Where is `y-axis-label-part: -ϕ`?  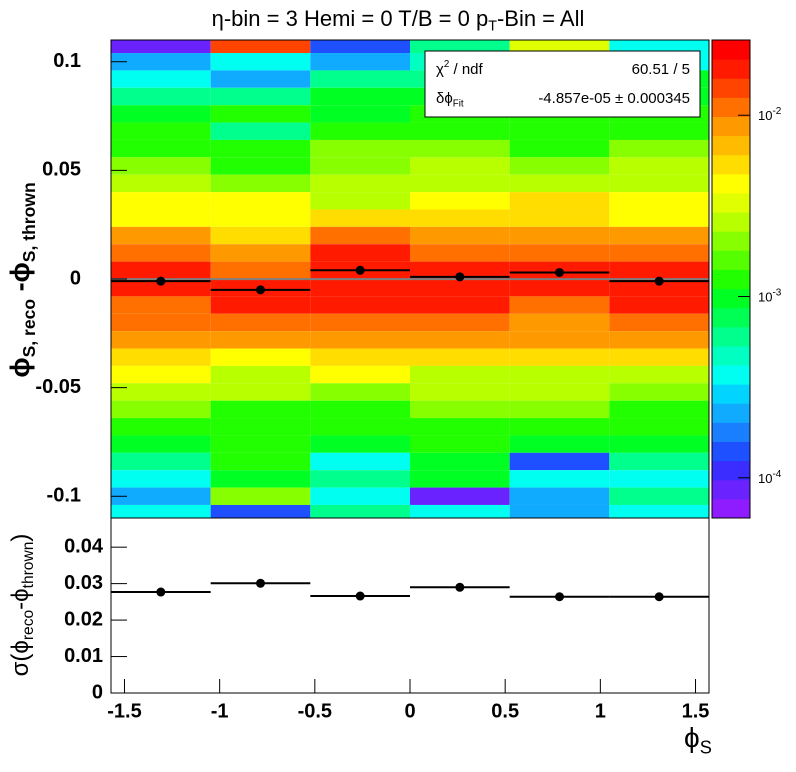 y-axis-label-part: -ϕ is located at coordinates (20, 280).